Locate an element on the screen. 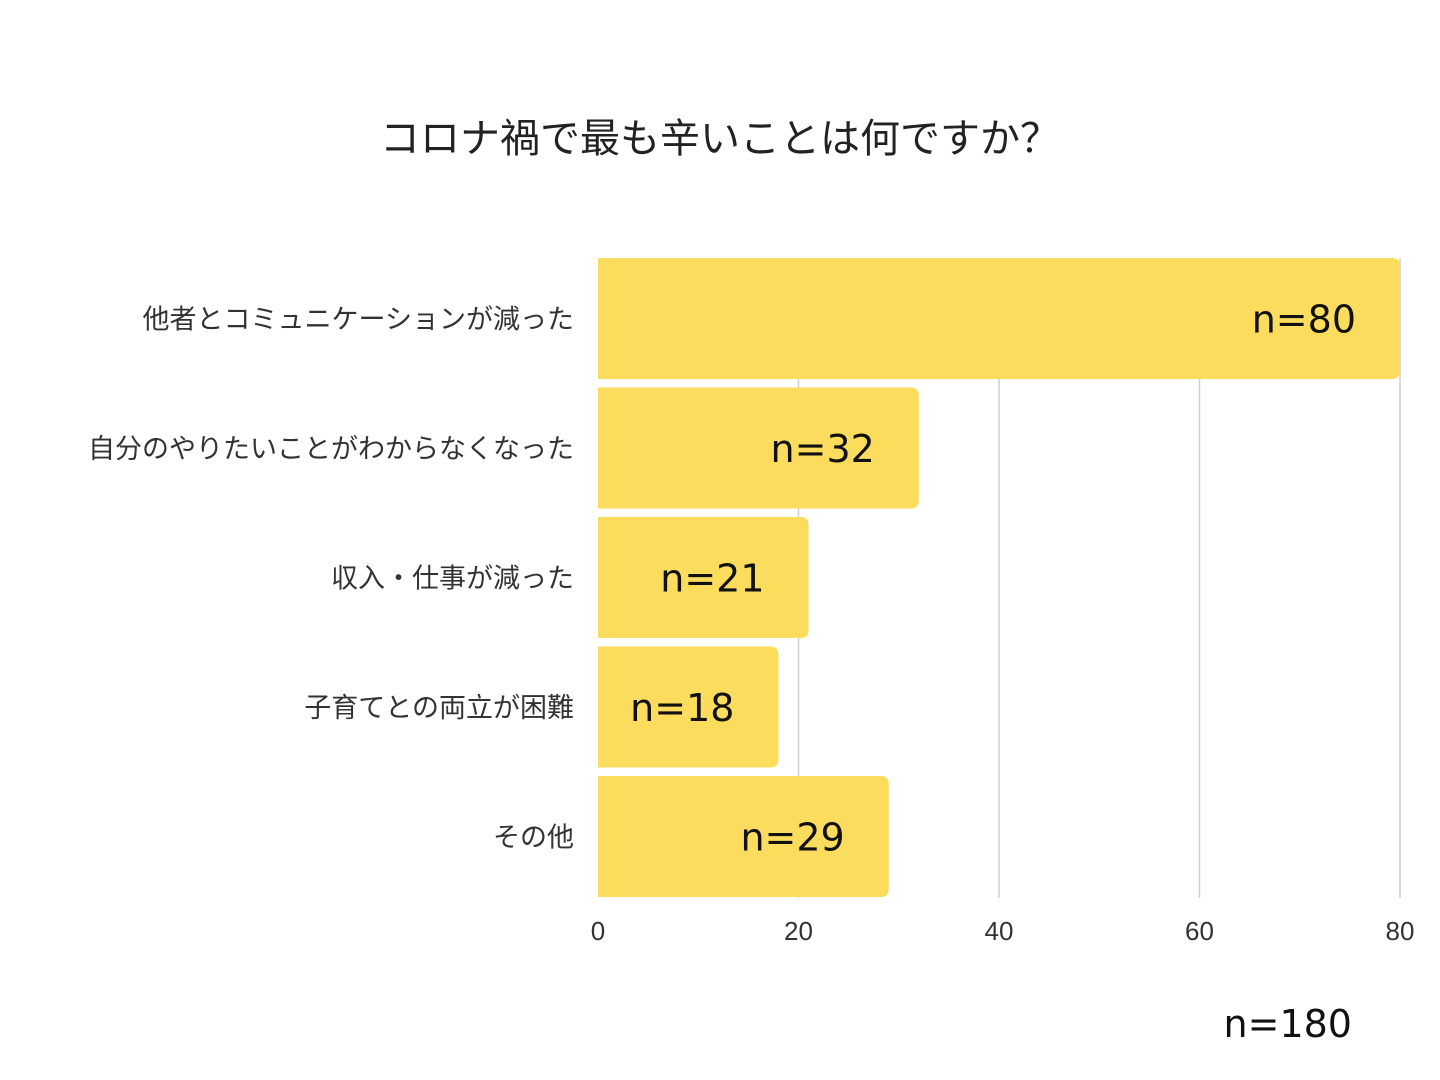 This screenshot has height=1080, width=1440. bar-data-label: n=18 is located at coordinates (682, 708).